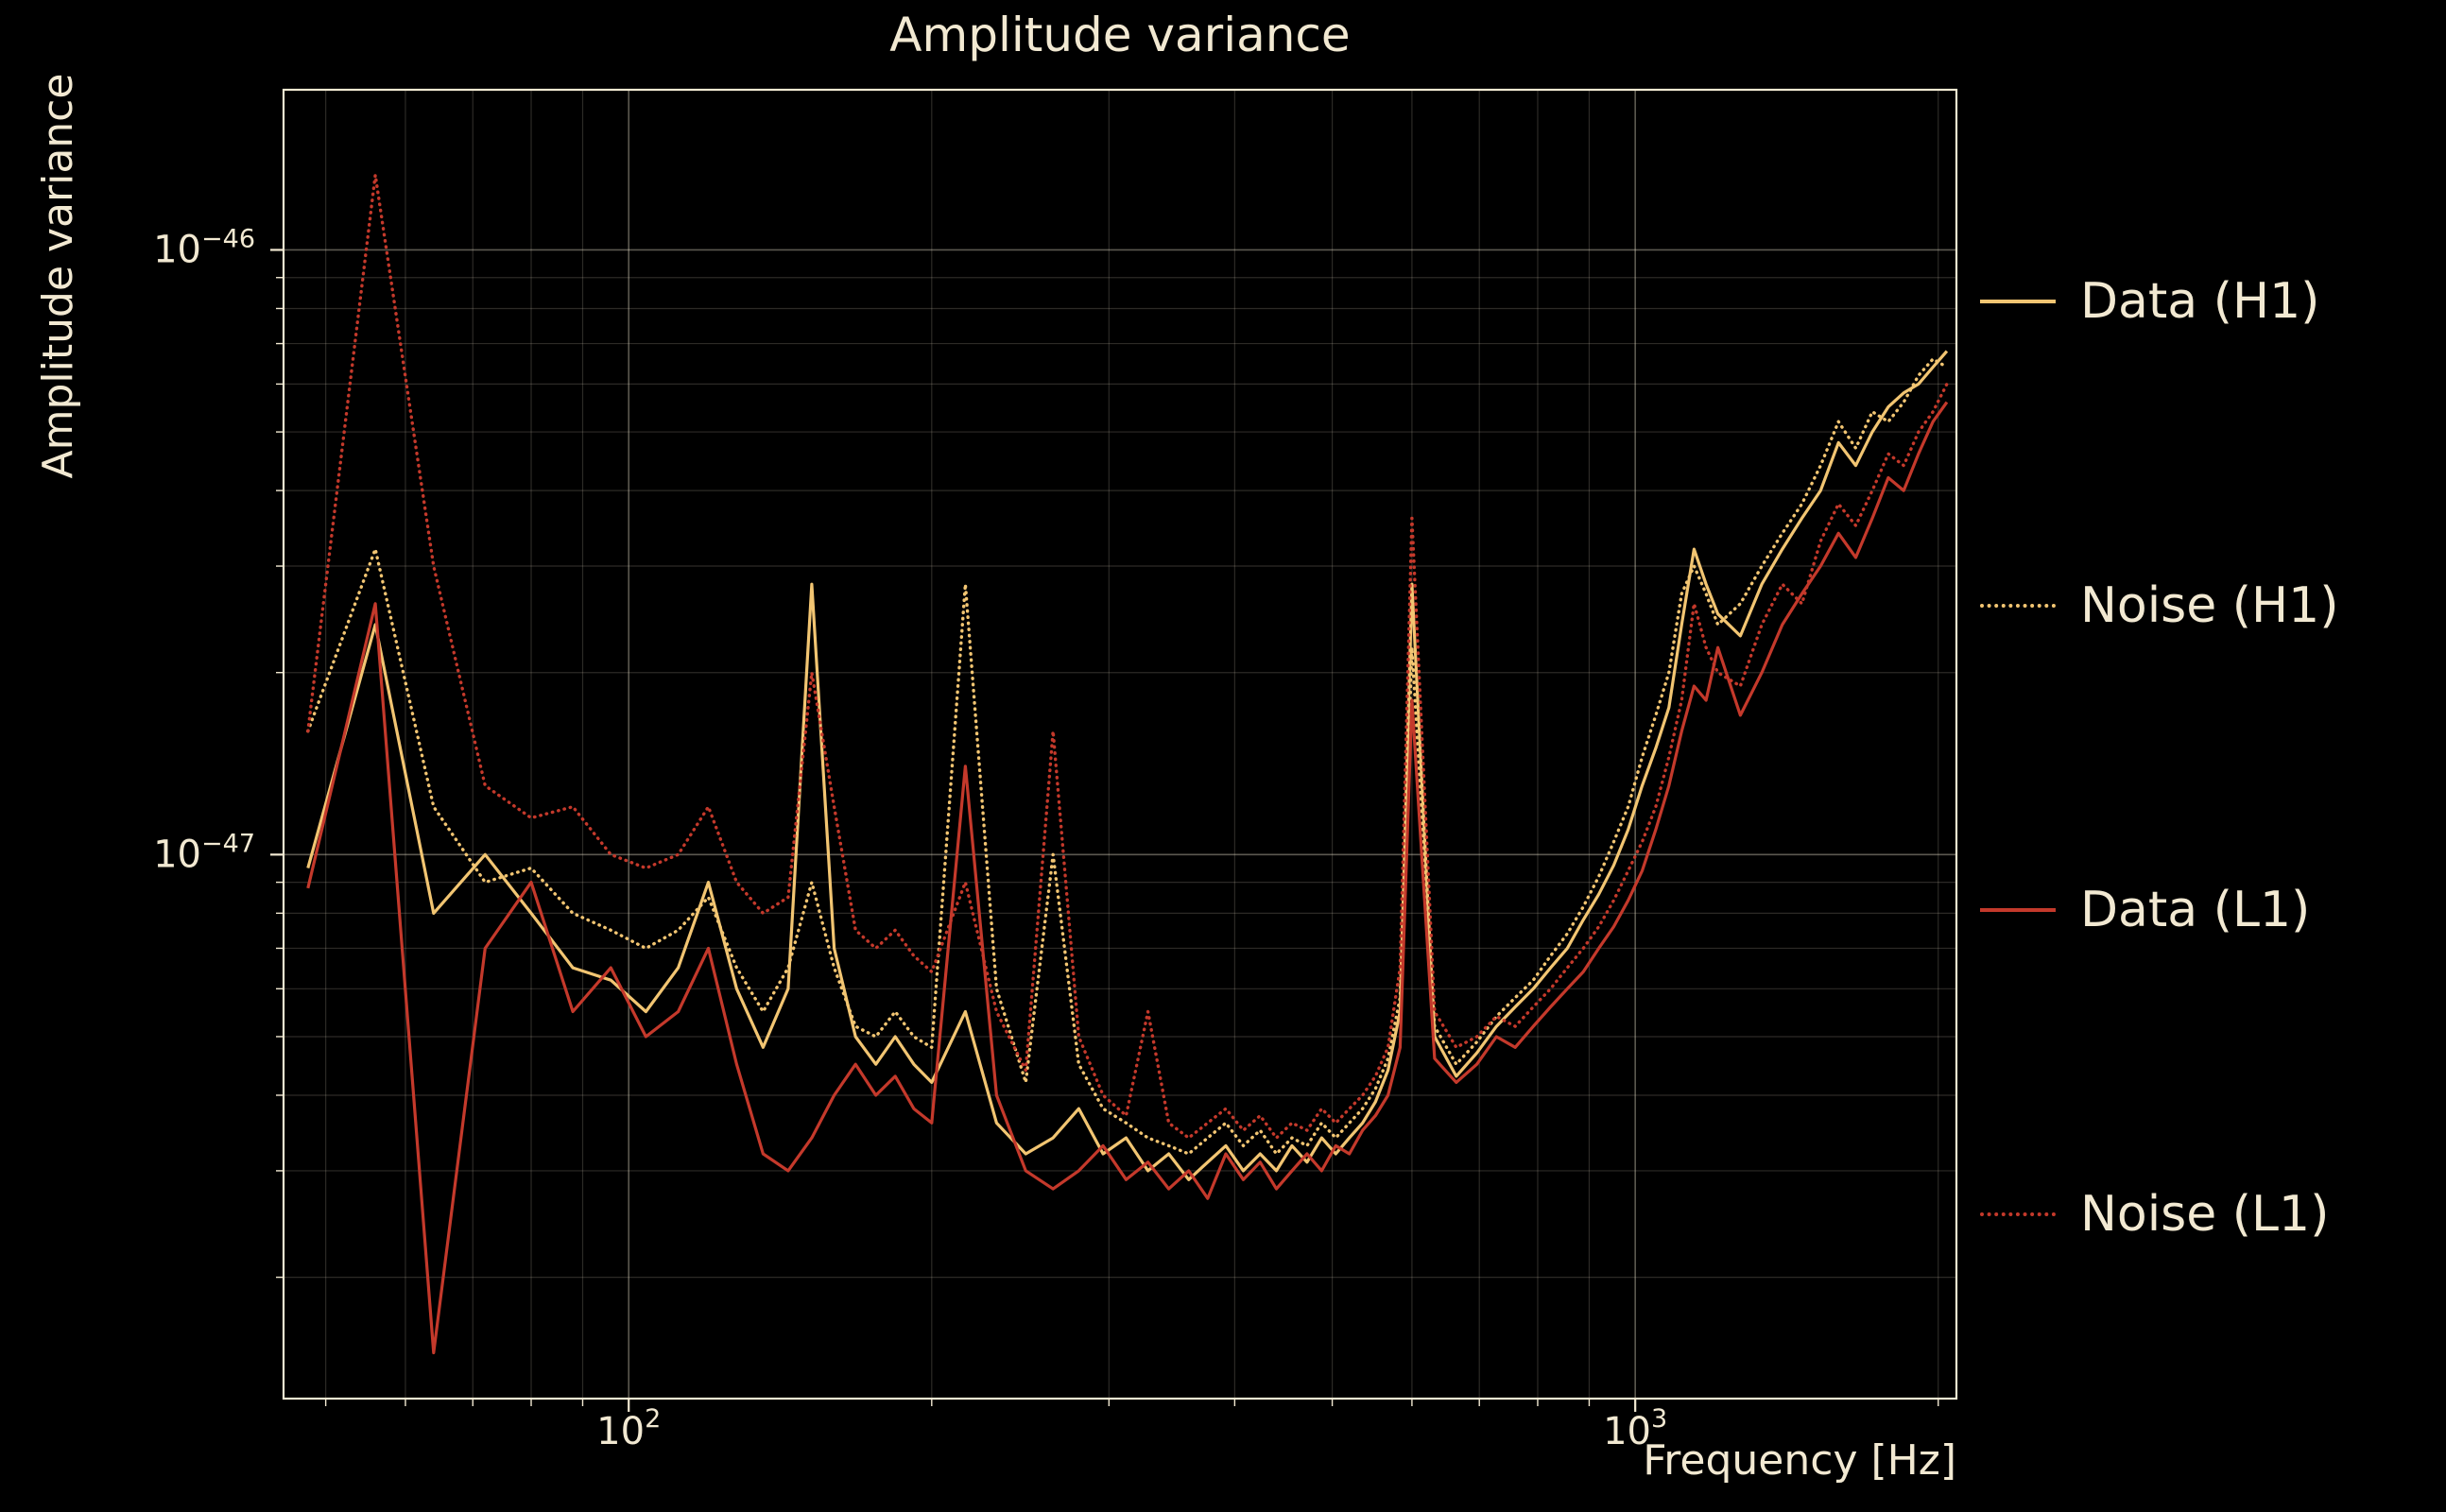  Describe the element at coordinates (2018, 606) in the screenshot. I see `legend-line-noise-h1-icon` at that location.